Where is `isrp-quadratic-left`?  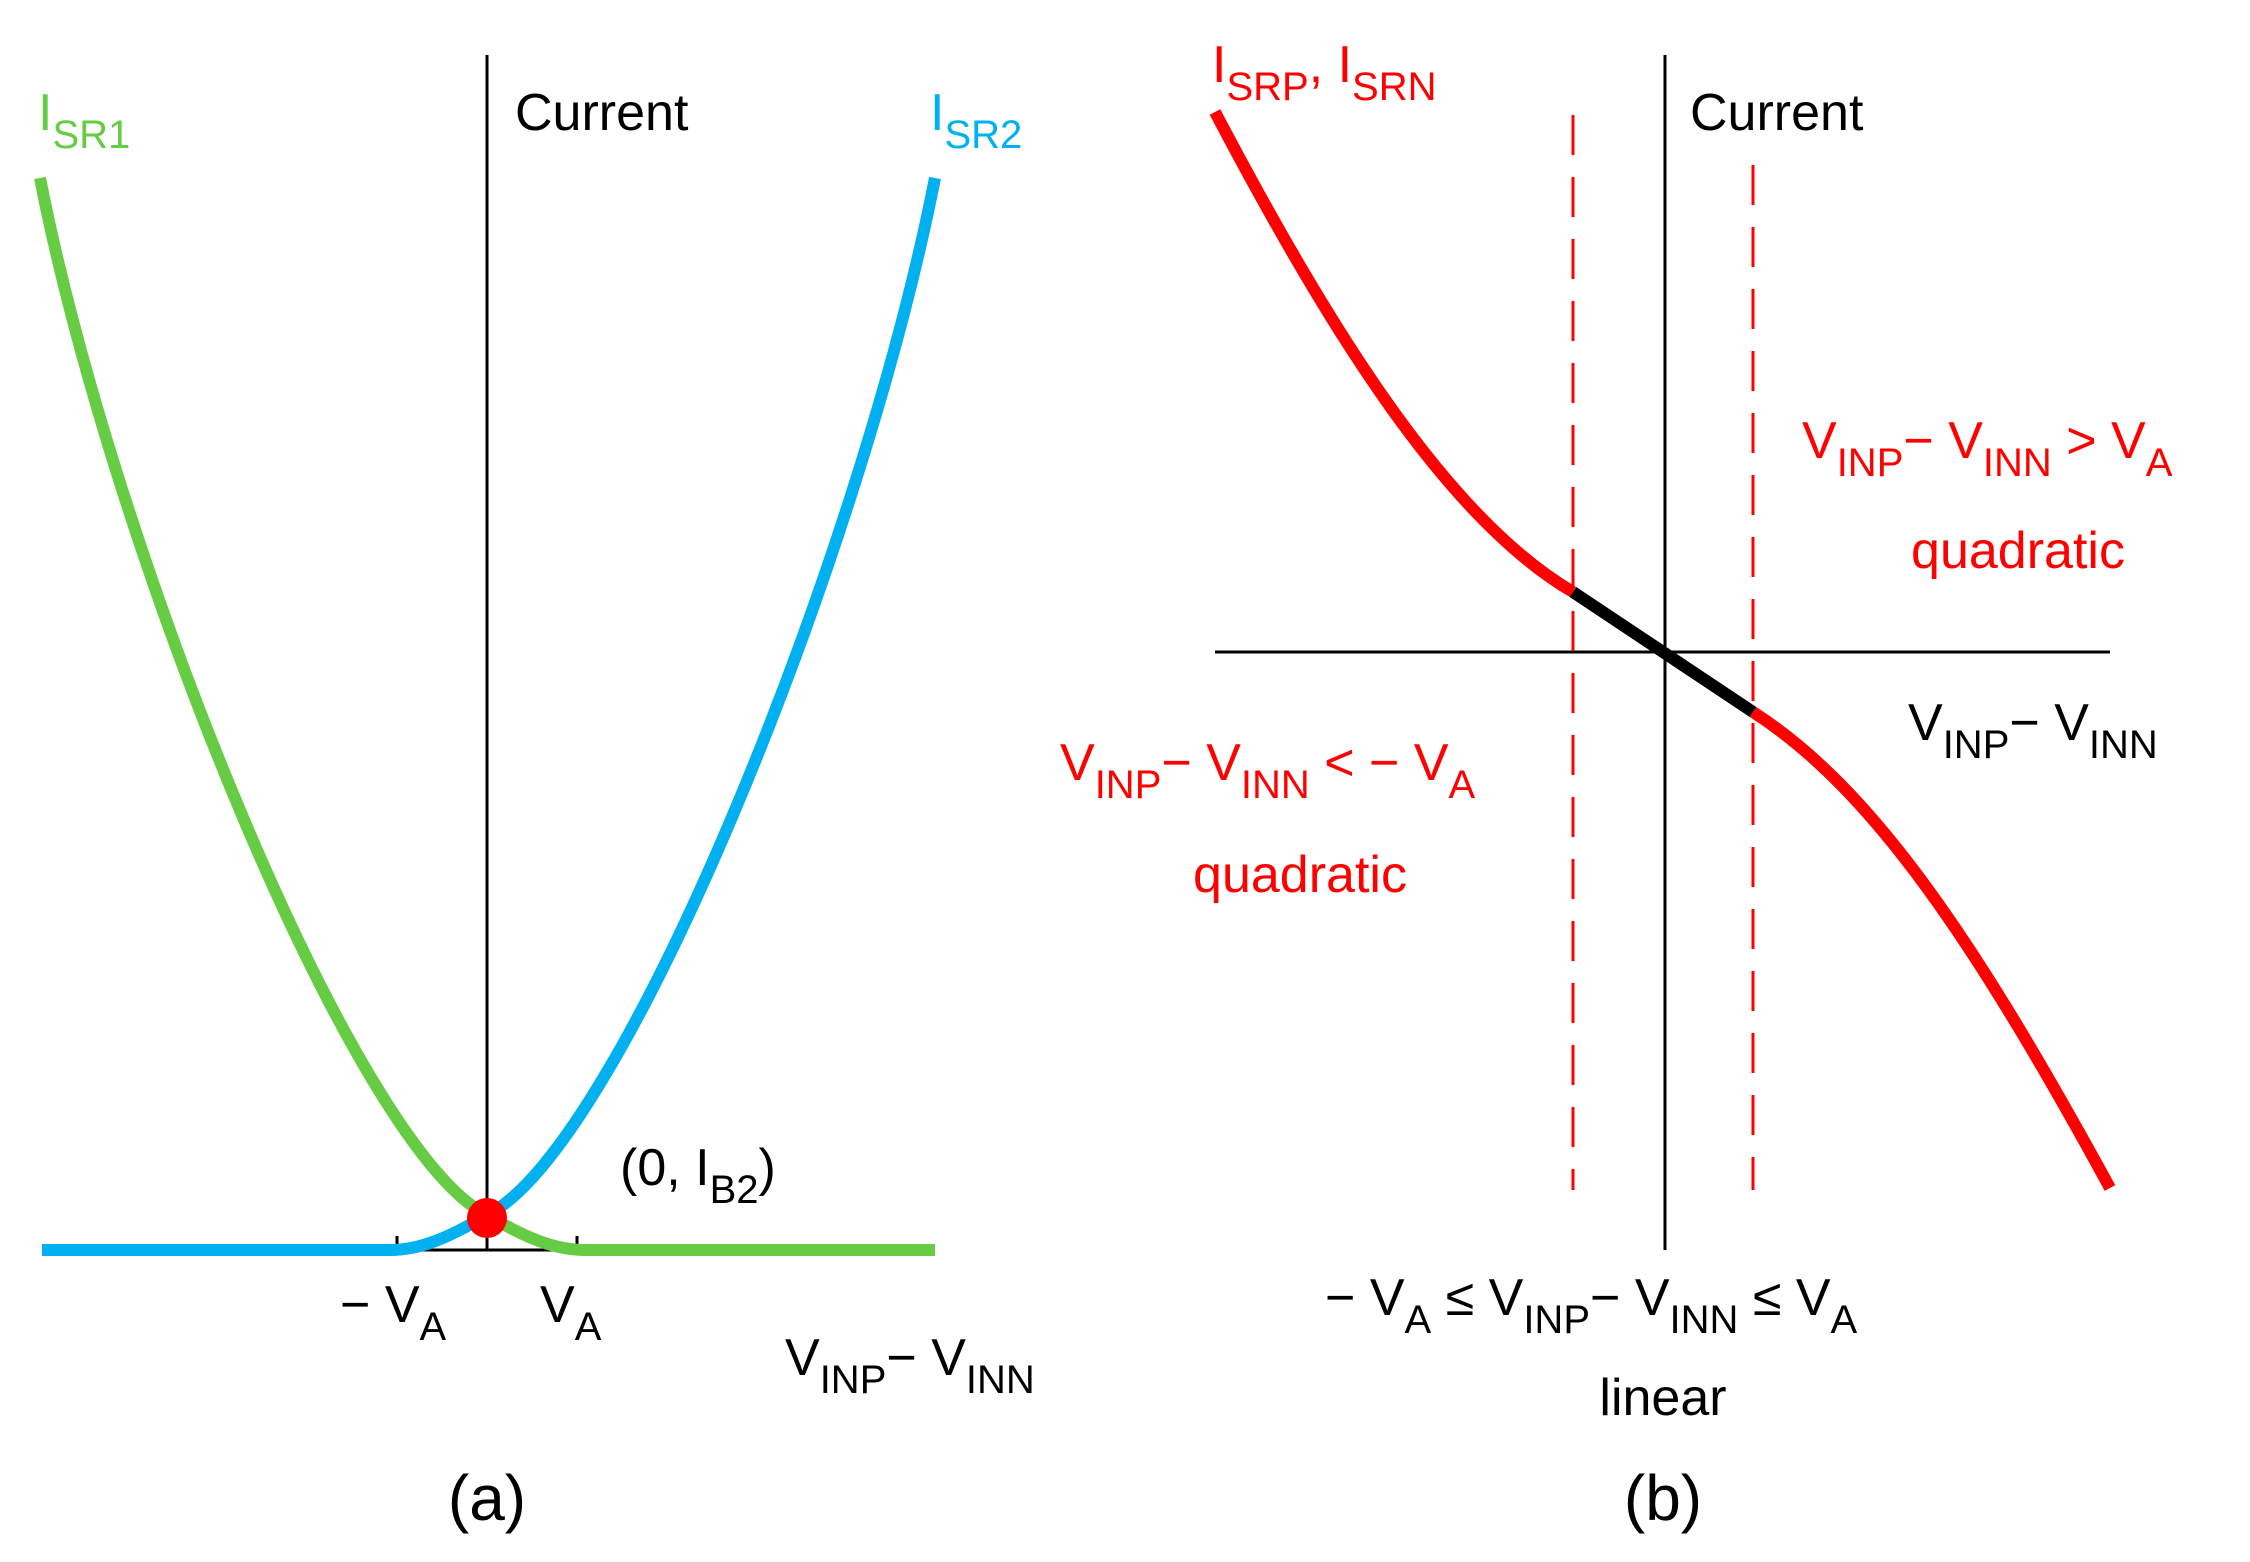
isrp-quadratic-left is located at coordinates (1393, 353).